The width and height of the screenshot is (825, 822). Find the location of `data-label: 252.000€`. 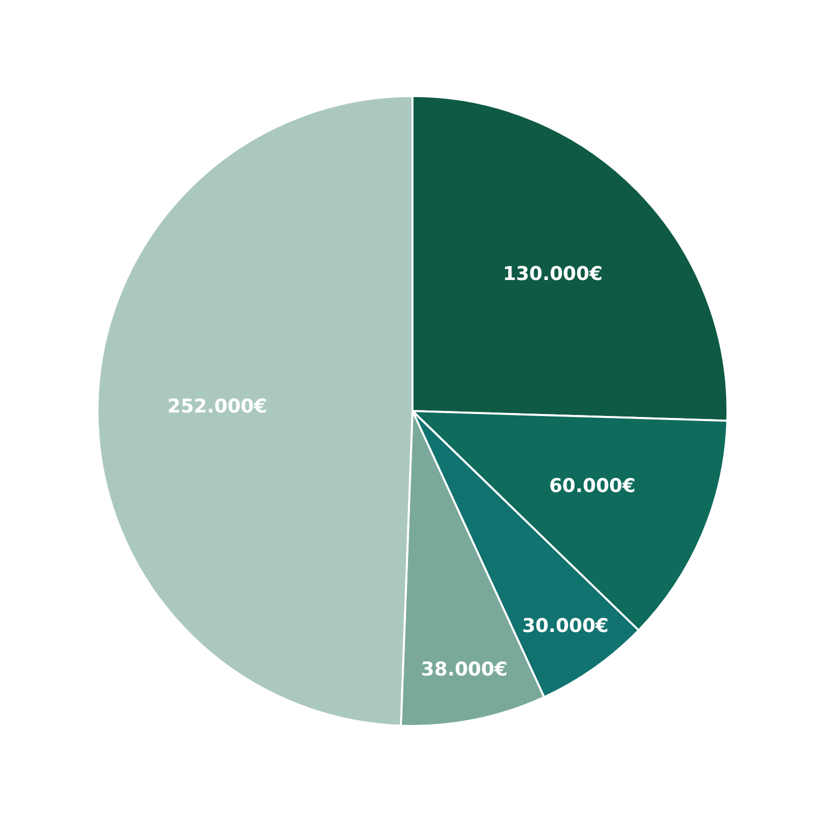

data-label: 252.000€ is located at coordinates (217, 406).